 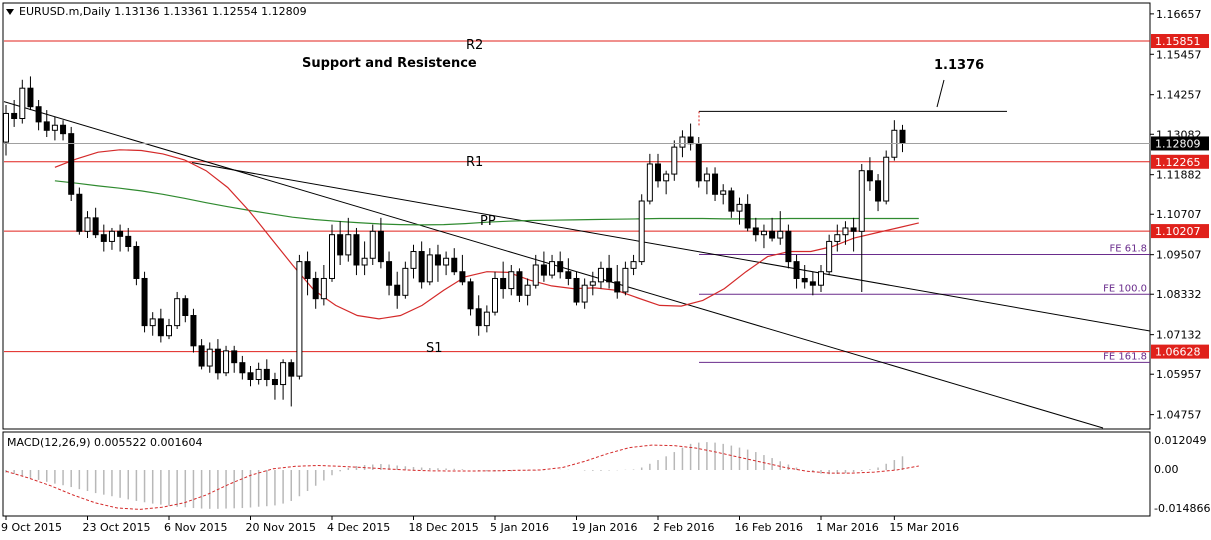 What do you see at coordinates (1179, 294) in the screenshot?
I see `y-tick-label: 1.08332` at bounding box center [1179, 294].